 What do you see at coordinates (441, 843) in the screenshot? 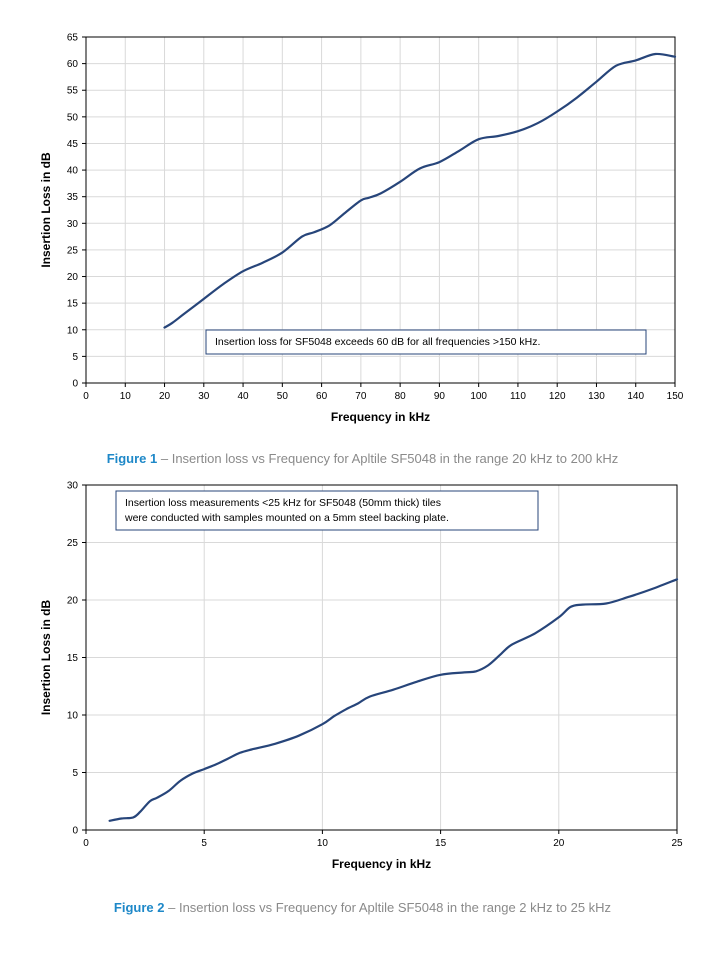
I see `x-tick-label: 15` at bounding box center [441, 843].